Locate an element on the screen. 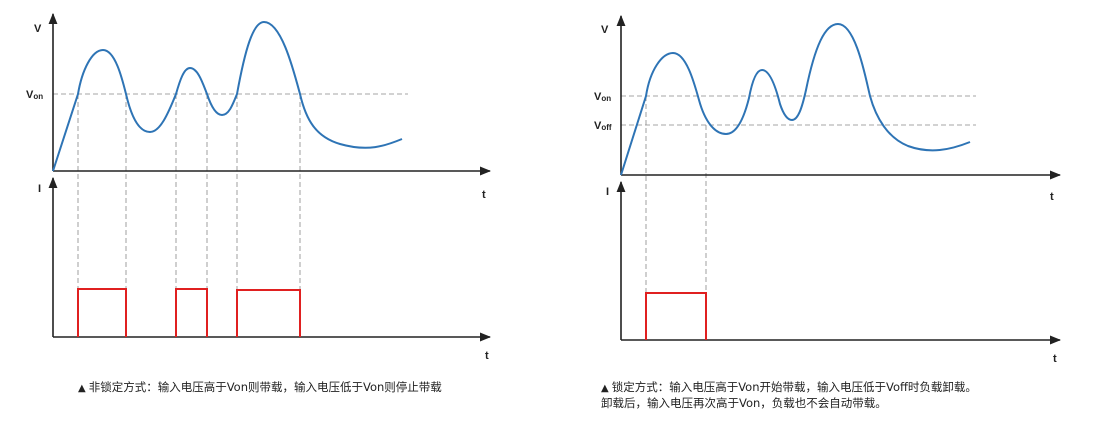 The width and height of the screenshot is (1094, 432). left-caption: ▲ 非锁定方式：输入电压高于Von则带载，输入电压低于Von则停止带载 is located at coordinates (260, 388).